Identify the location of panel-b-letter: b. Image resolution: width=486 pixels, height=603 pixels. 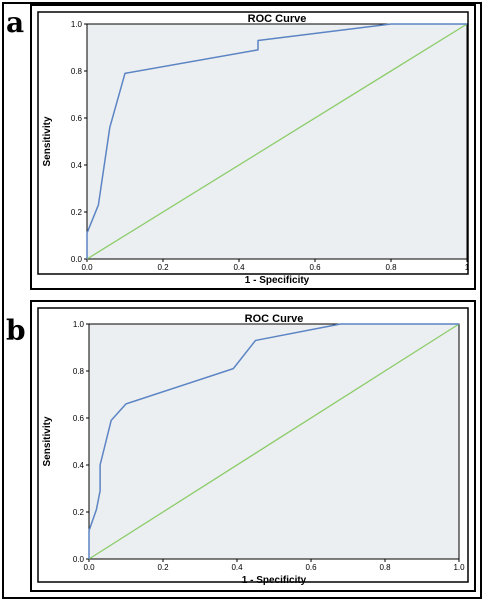
(16, 330).